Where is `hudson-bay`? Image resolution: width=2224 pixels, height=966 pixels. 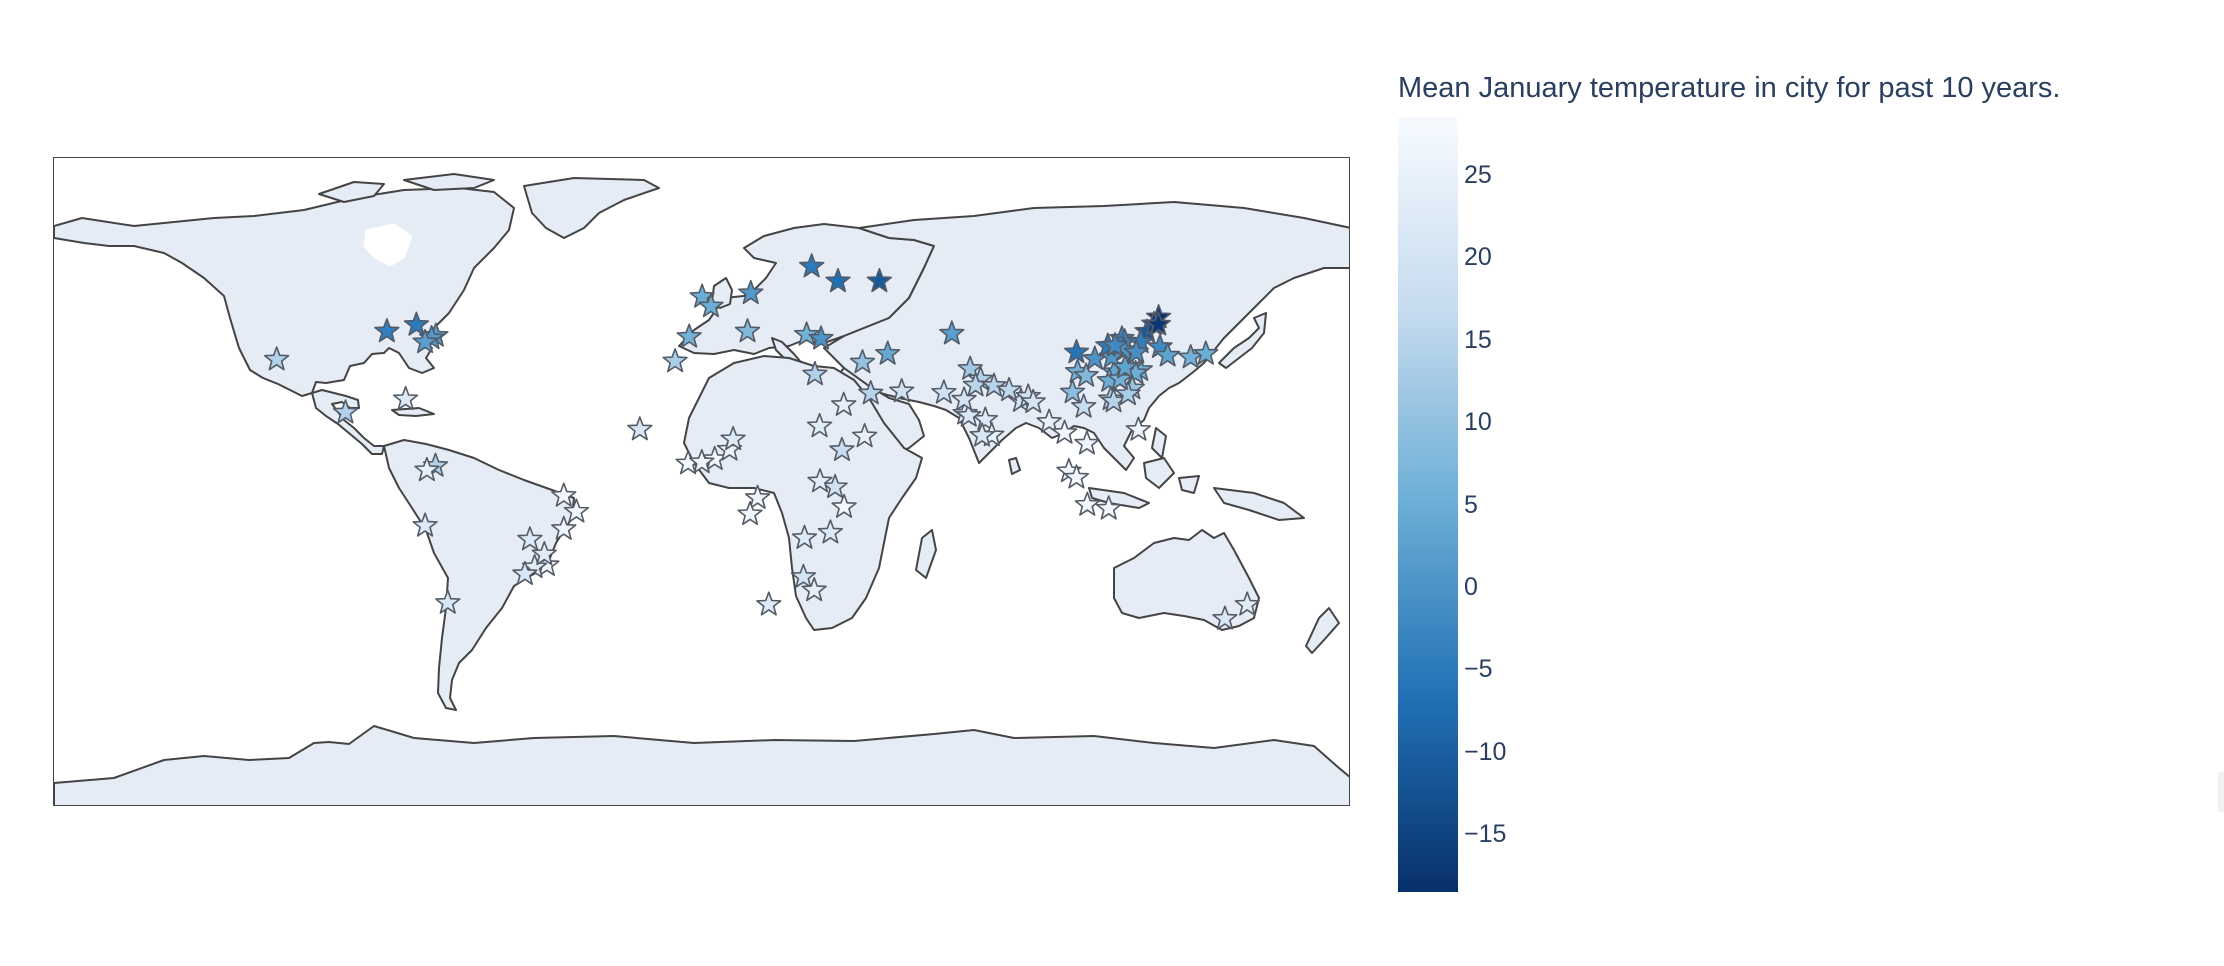 hudson-bay is located at coordinates (388, 245).